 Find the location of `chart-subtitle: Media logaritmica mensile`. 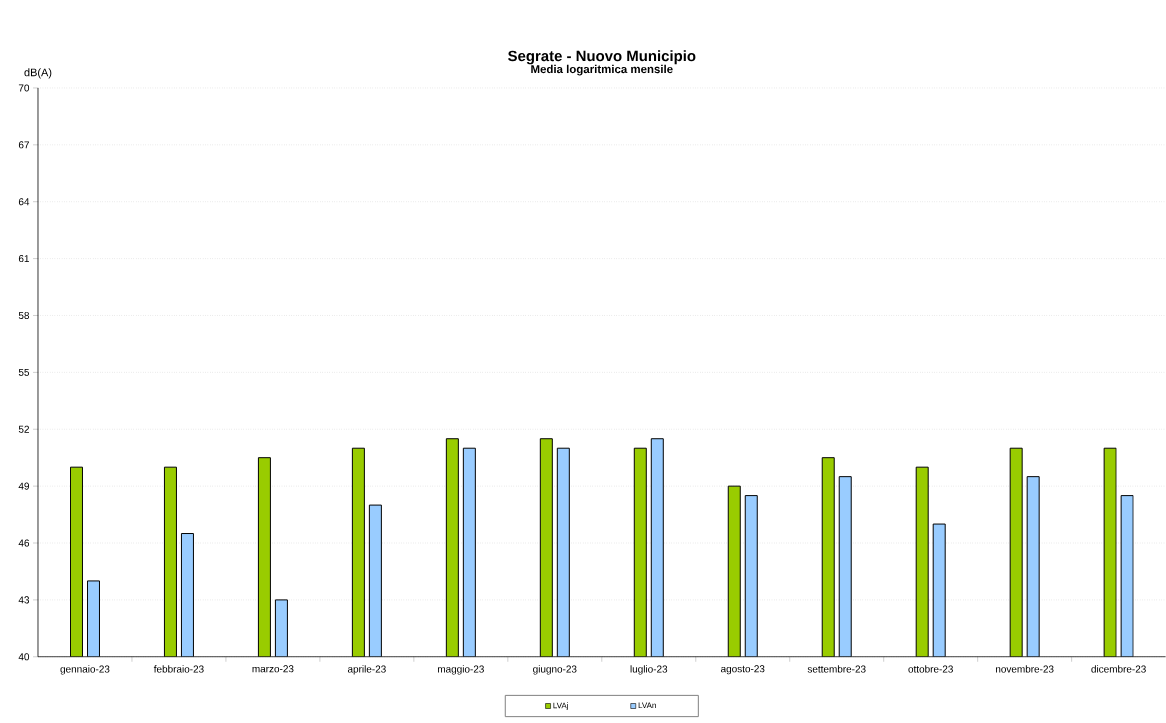

chart-subtitle: Media logaritmica mensile is located at coordinates (602, 70).